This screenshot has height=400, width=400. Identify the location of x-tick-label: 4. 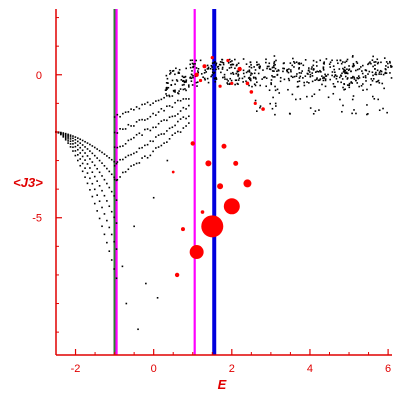
(310, 369).